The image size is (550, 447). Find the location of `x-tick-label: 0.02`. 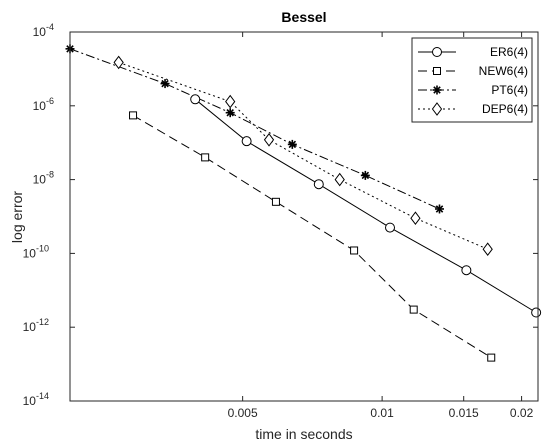

x-tick-label: 0.02 is located at coordinates (522, 413).